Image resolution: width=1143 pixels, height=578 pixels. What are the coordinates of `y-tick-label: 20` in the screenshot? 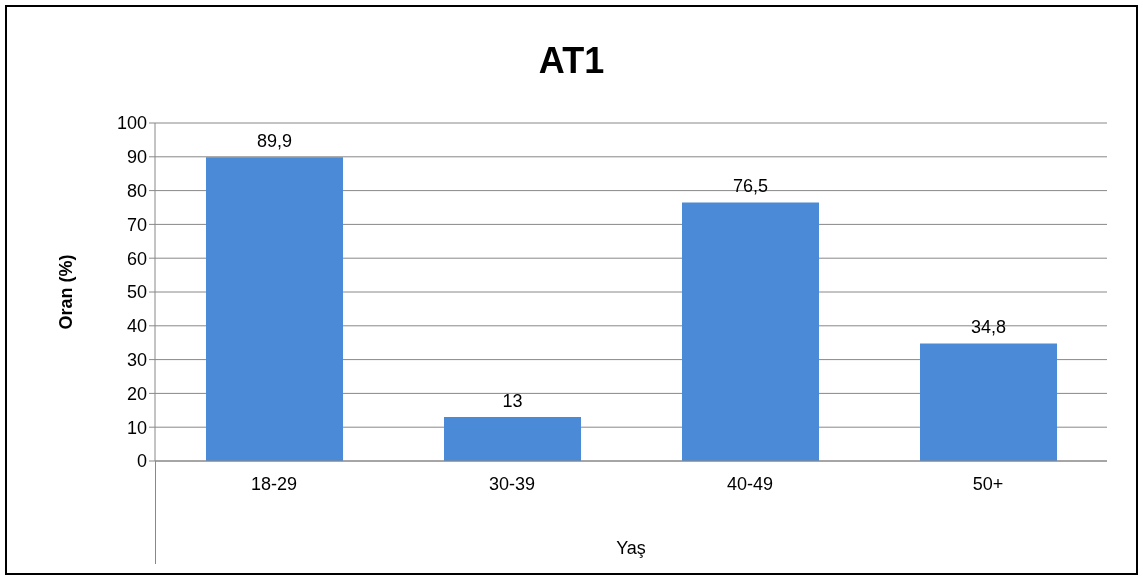 It's located at (136, 393).